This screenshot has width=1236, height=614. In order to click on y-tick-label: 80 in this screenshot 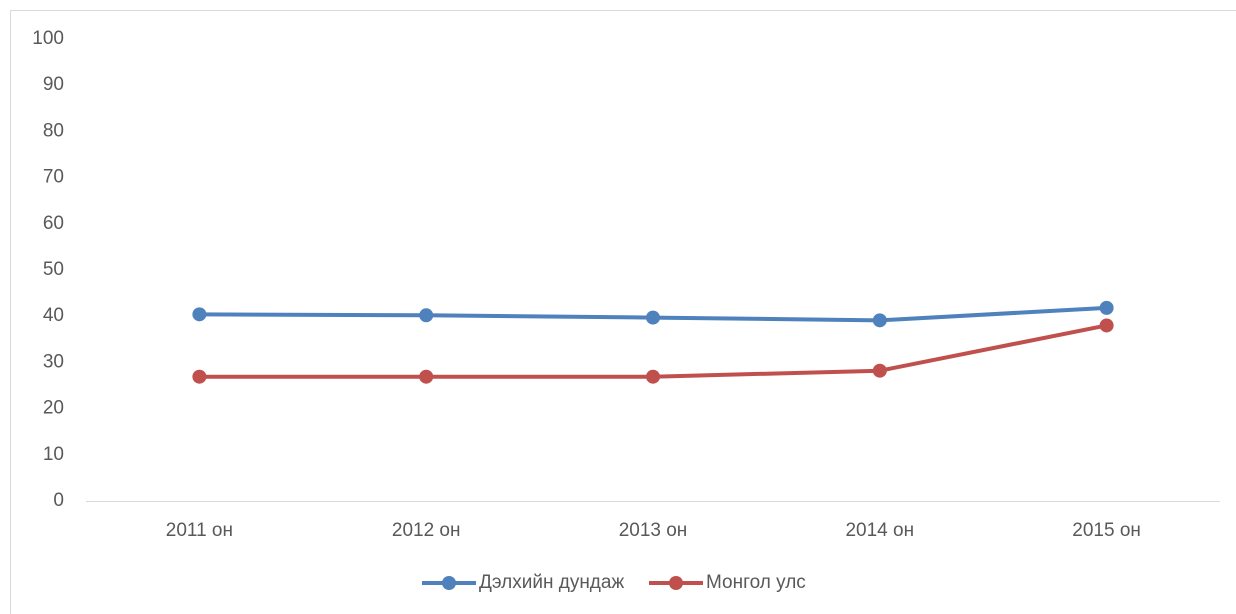, I will do `click(53, 130)`.